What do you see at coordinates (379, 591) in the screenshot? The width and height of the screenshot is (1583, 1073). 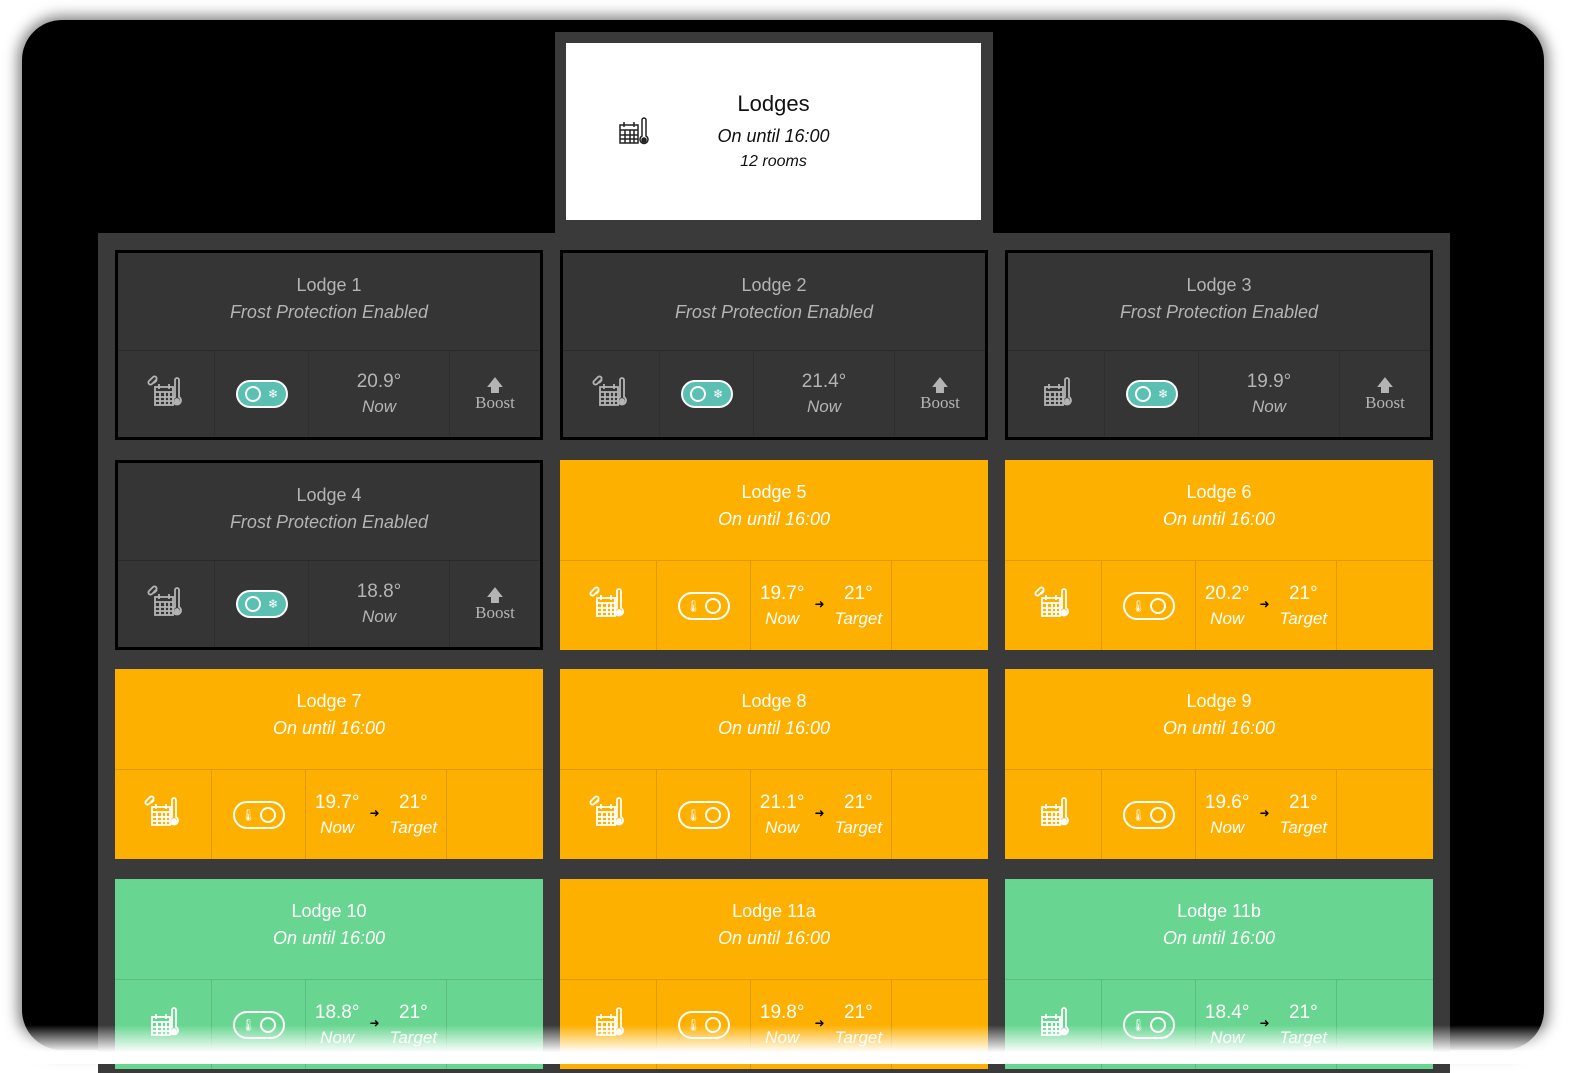 I see `current-temp: 18.8°` at bounding box center [379, 591].